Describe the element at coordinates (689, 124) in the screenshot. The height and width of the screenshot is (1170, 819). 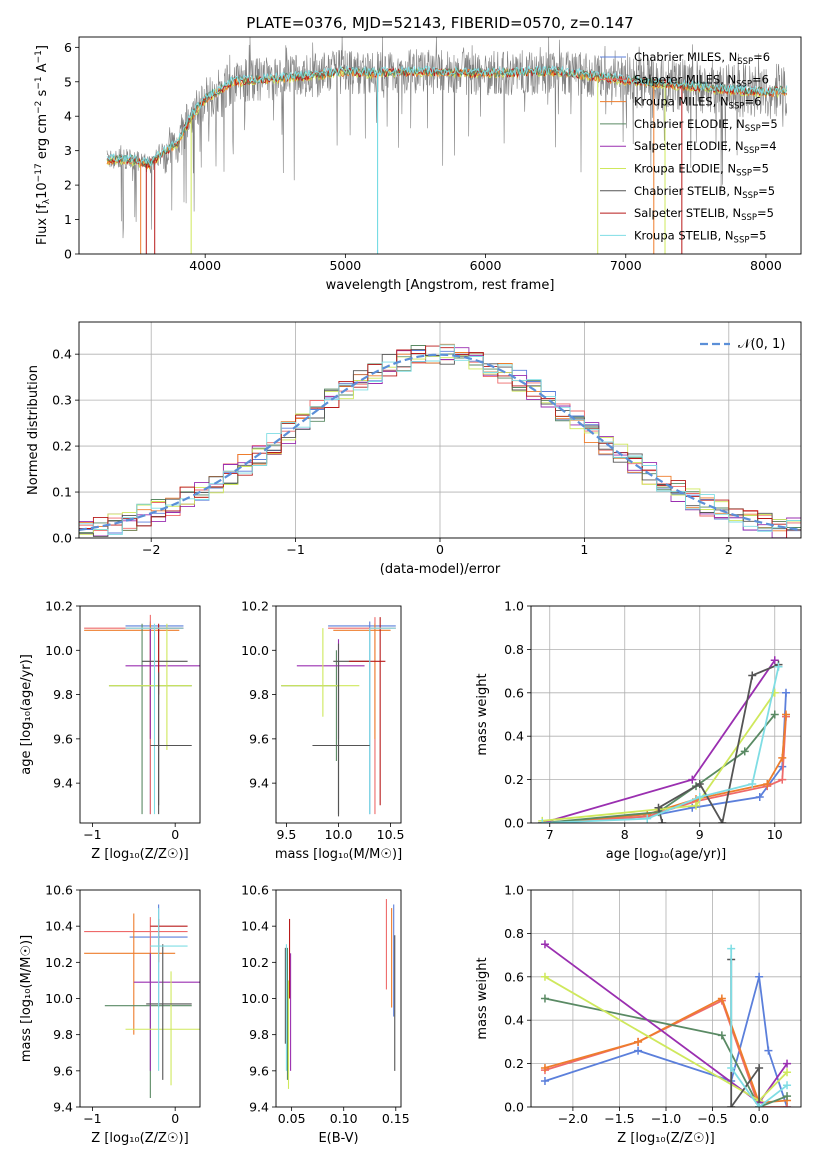
I see `legend-text: Chabrier ELODIE, N` at that location.